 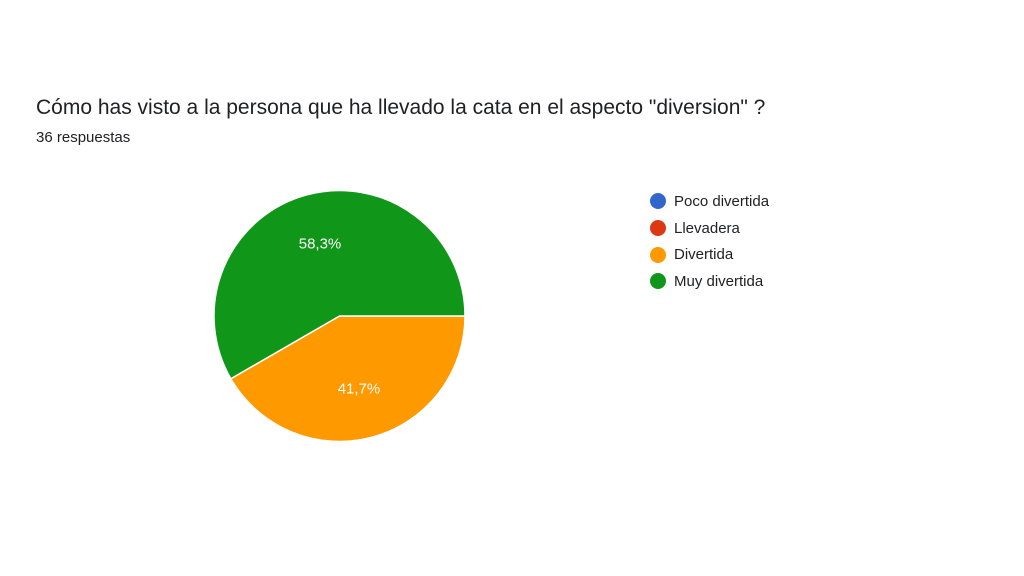 I want to click on legend-item-poco-divertida: Poco divertida, so click(x=709, y=201).